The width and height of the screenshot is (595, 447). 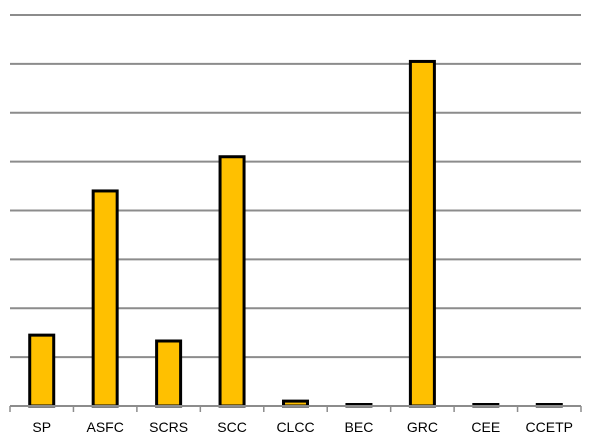 I want to click on x-tick-label: SP, so click(x=41, y=427).